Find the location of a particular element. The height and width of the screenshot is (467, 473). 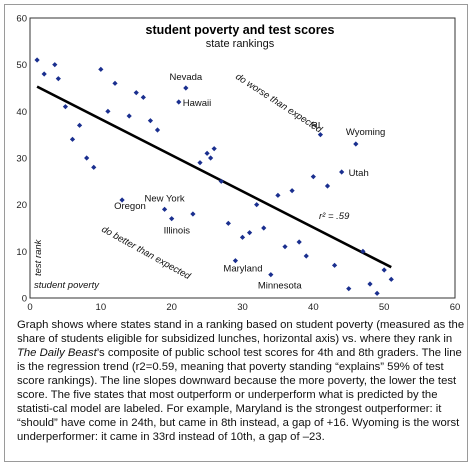

x-axis-ticks: 0 10 20 30 40 50 60 is located at coordinates (243, 307).